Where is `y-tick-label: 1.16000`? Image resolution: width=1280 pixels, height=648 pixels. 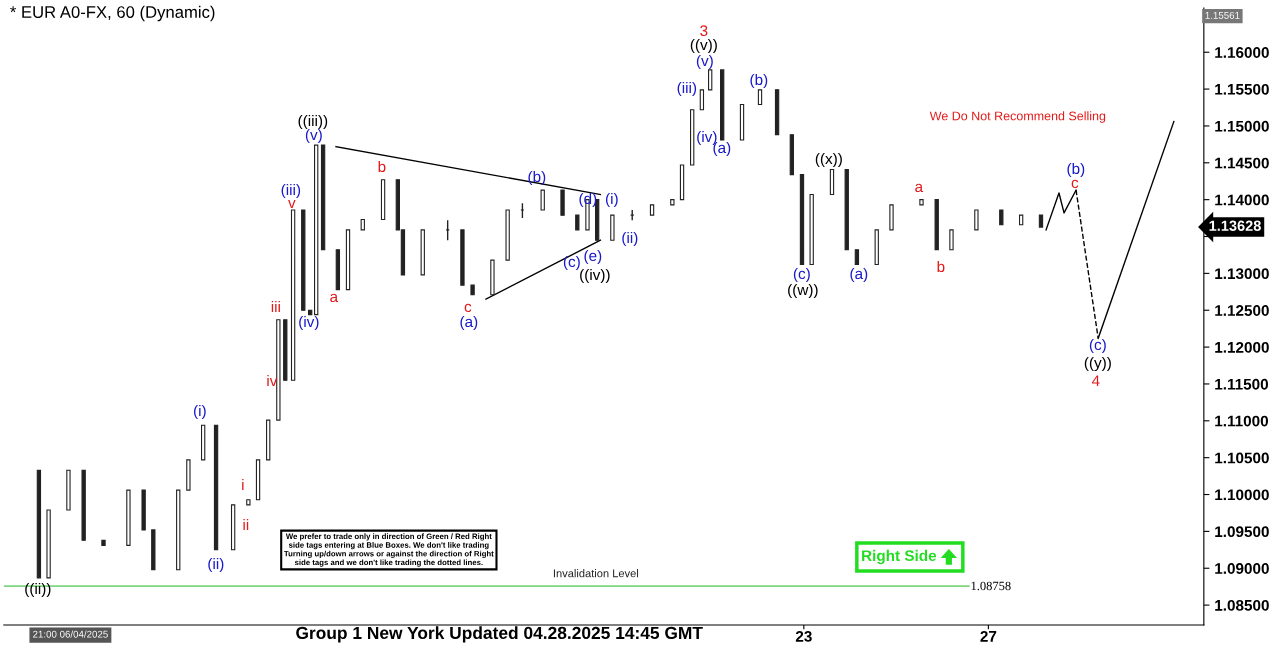 y-tick-label: 1.16000 is located at coordinates (1242, 52).